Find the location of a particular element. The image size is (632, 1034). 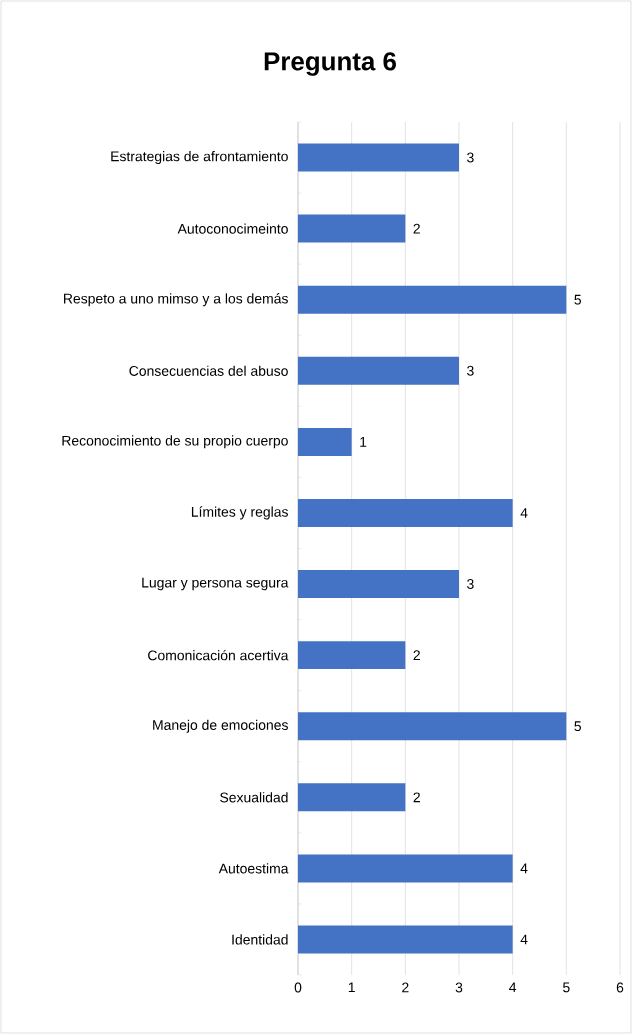

data-label: 1 is located at coordinates (363, 442).